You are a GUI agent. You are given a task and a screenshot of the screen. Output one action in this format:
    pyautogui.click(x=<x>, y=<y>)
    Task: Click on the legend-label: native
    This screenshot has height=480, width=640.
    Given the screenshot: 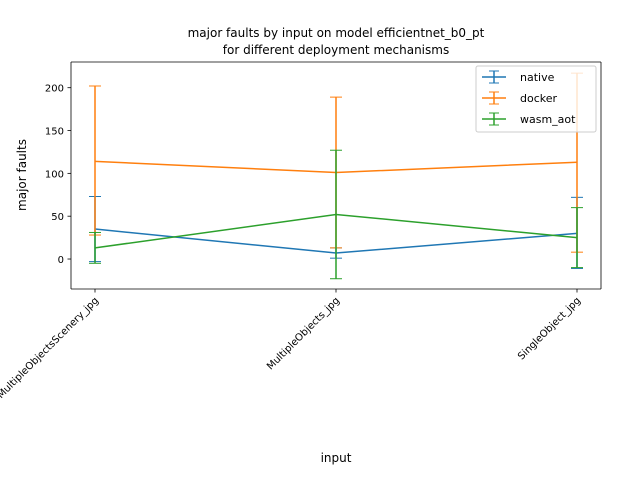 What is the action you would take?
    pyautogui.click(x=537, y=77)
    